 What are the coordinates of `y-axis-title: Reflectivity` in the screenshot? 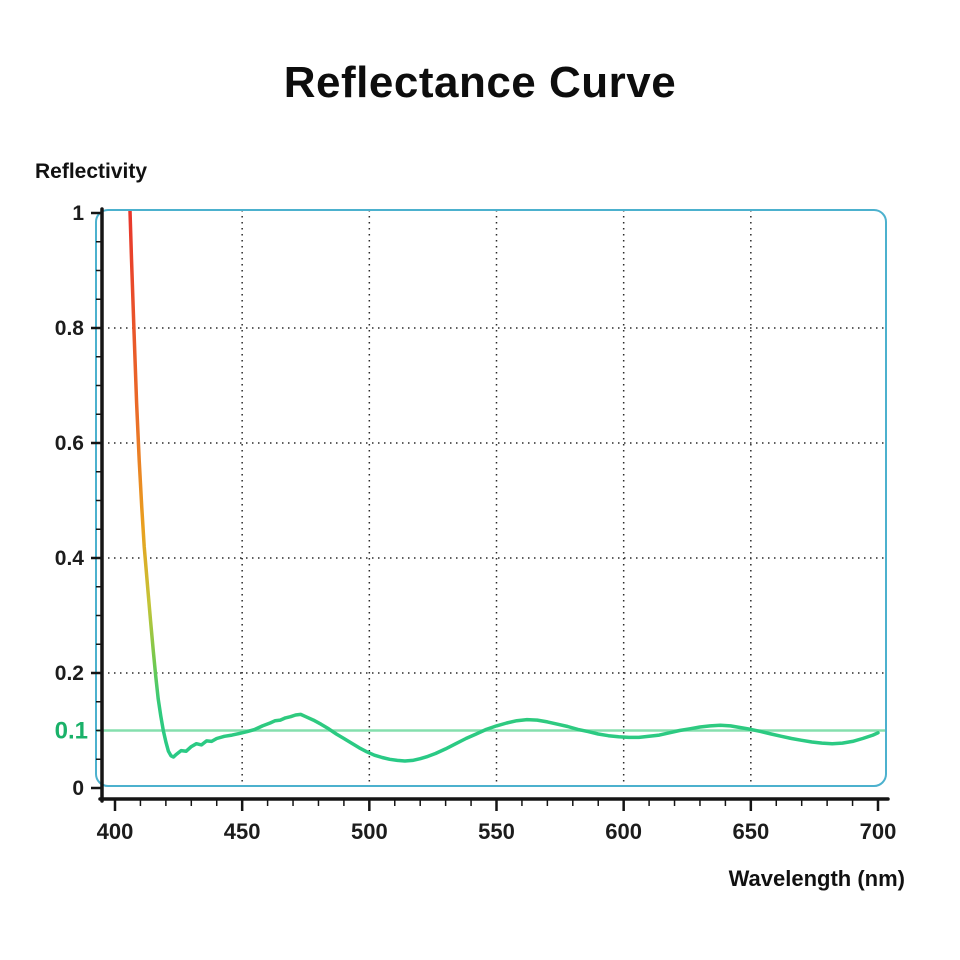 It's located at (91, 171).